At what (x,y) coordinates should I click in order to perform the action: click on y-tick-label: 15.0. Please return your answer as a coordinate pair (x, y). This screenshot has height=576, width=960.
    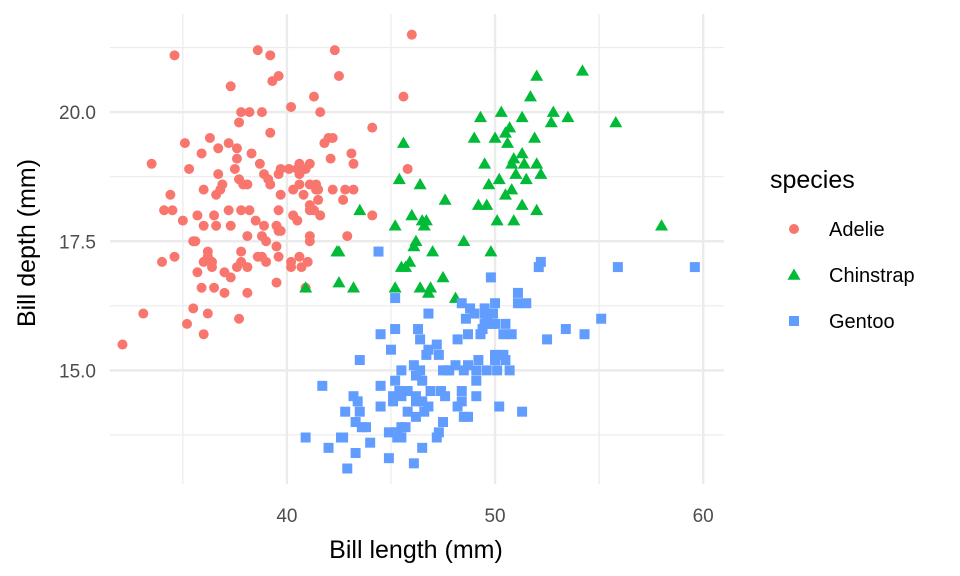
    Looking at the image, I should click on (77, 371).